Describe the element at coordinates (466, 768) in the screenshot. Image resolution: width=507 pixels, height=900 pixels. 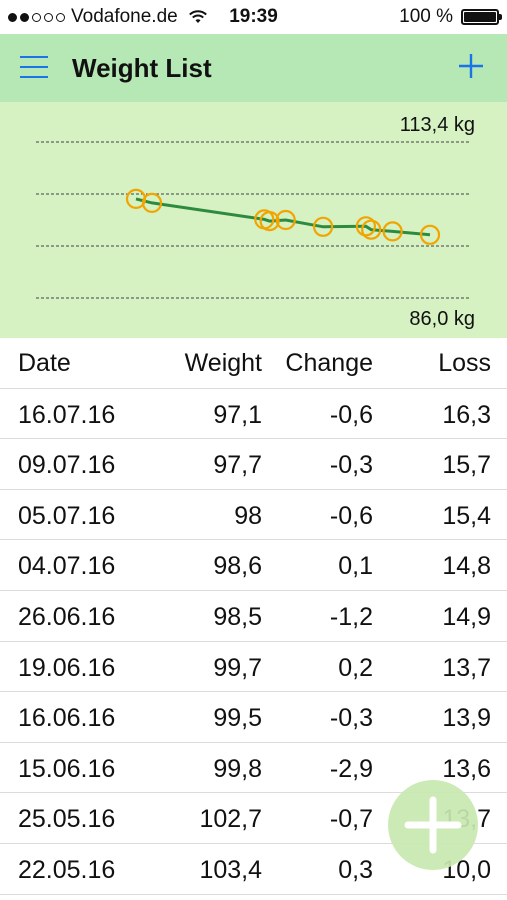
I see `loss-cell: 13,6` at that location.